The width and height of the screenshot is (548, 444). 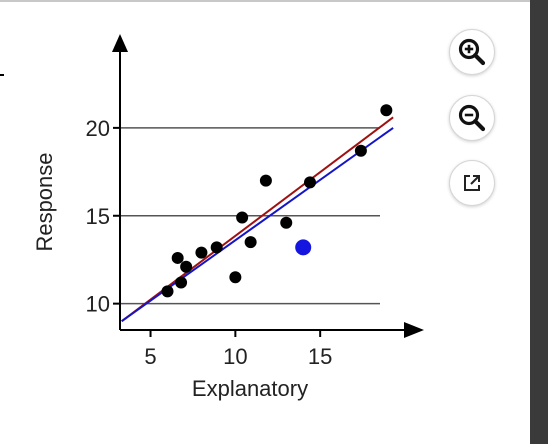 What do you see at coordinates (98, 128) in the screenshot?
I see `y-tick-label-20: 20` at bounding box center [98, 128].